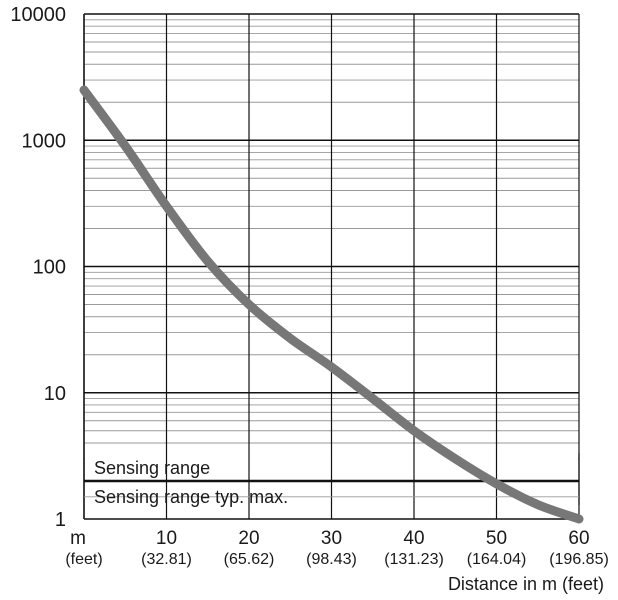 The image size is (618, 600). Describe the element at coordinates (414, 559) in the screenshot. I see `x-tick-sublabel: (131.23)` at that location.